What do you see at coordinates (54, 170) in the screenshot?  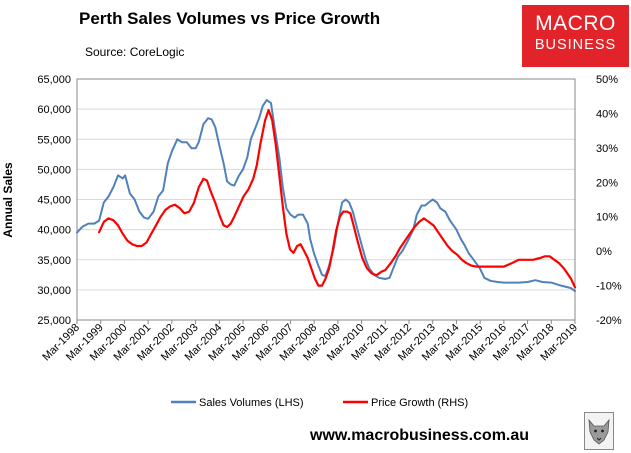 I see `y-tick-label: 50,000` at bounding box center [54, 170].